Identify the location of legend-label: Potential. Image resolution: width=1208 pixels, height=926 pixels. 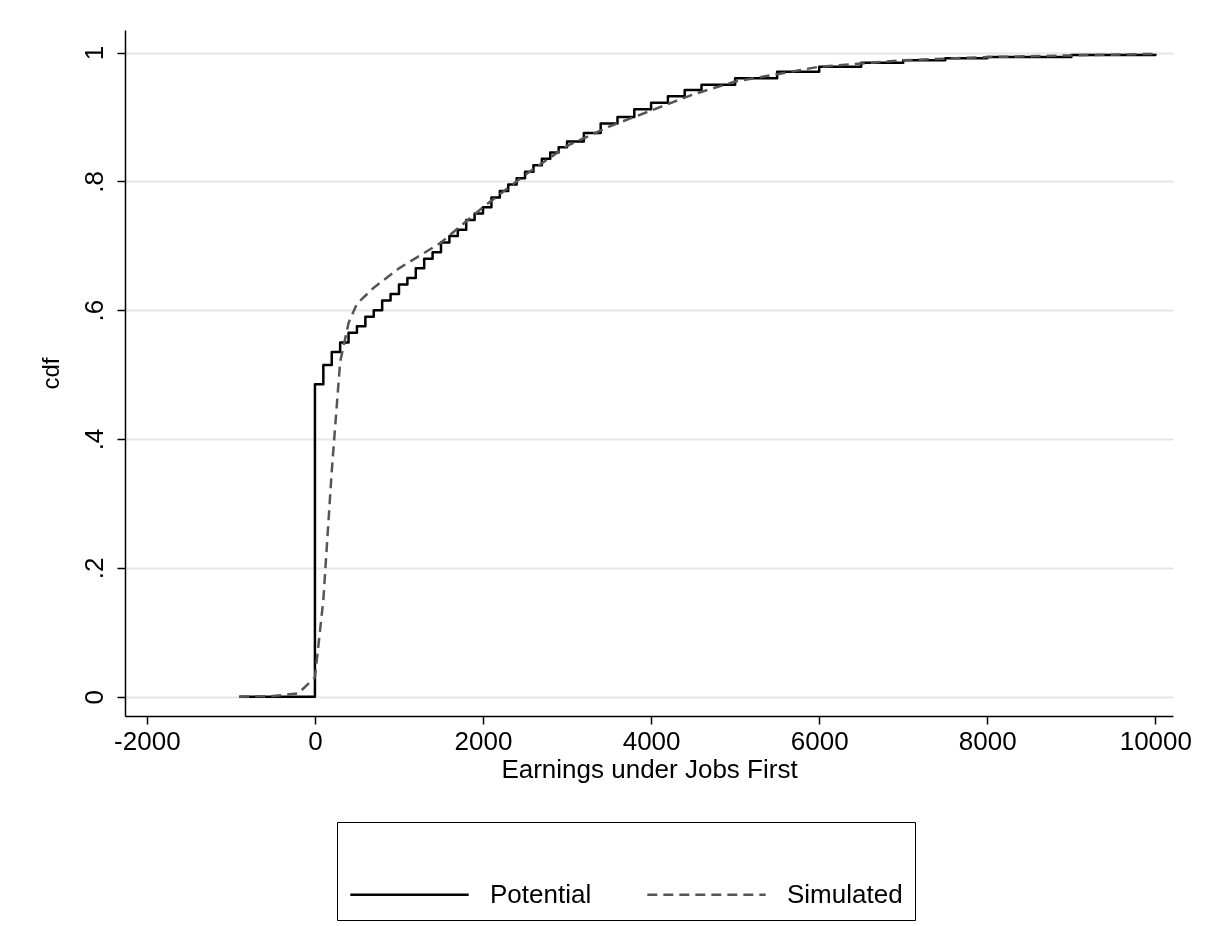
(541, 893).